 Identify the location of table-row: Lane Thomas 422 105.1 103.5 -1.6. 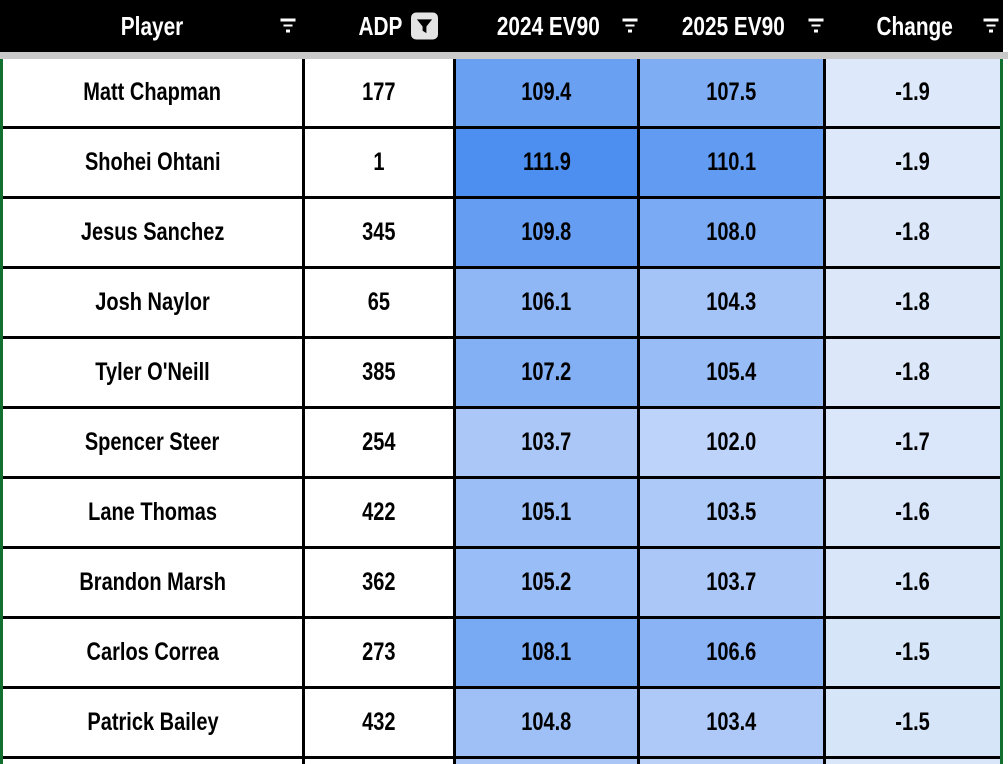
(501, 514).